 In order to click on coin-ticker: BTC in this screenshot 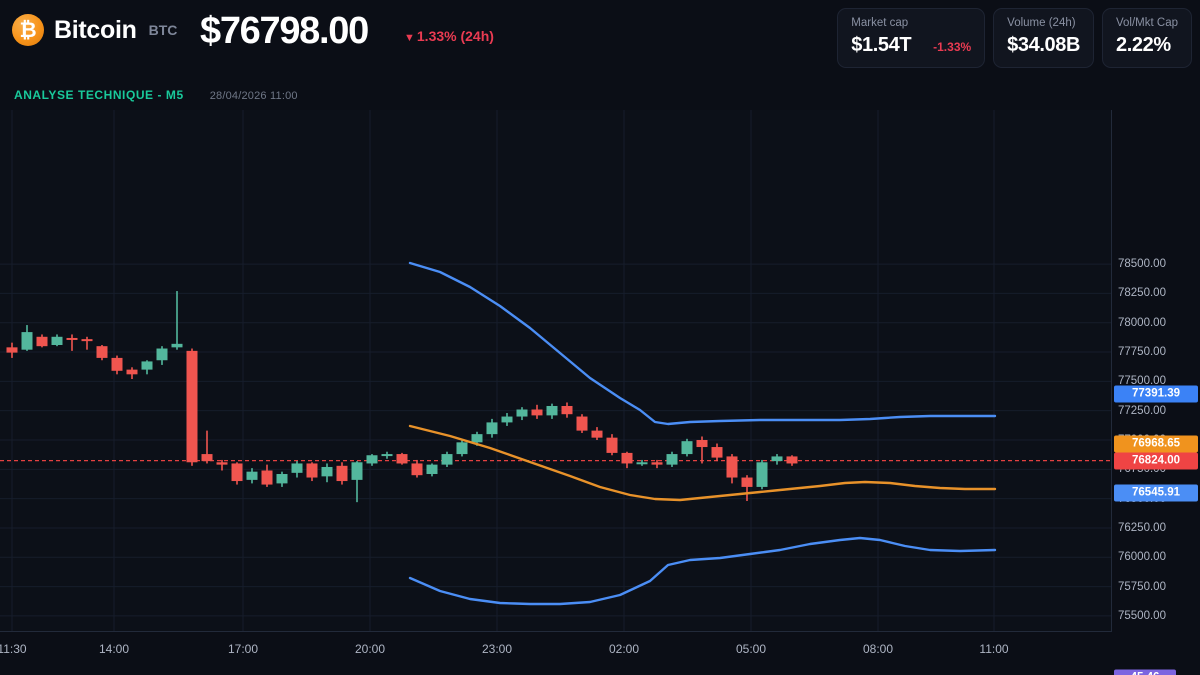, I will do `click(163, 30)`.